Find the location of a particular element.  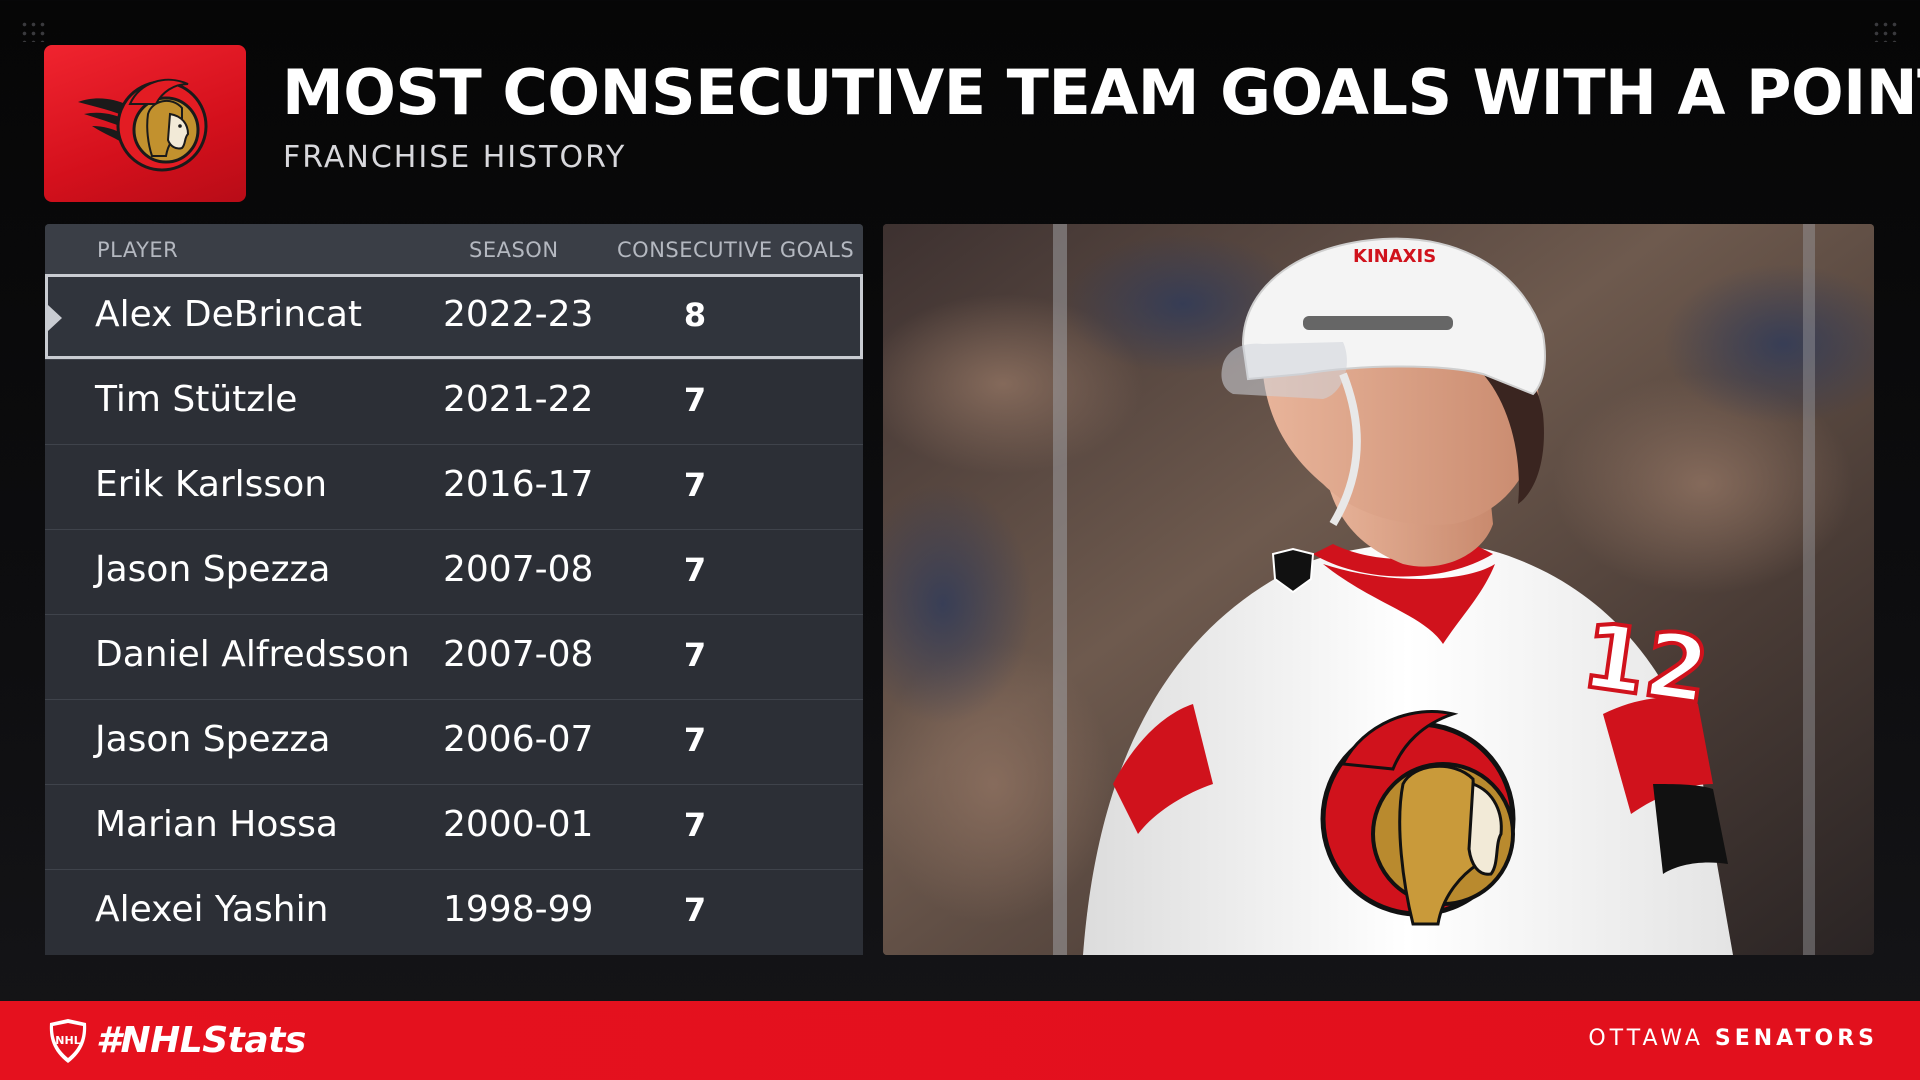

column-header-goals: CONSECUTIVE GOALS is located at coordinates (736, 250).